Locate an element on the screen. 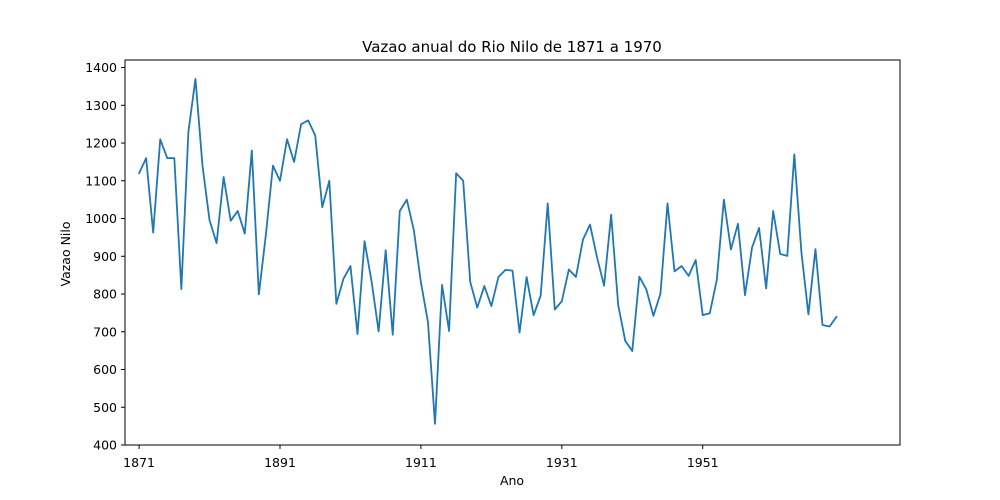  y-tick-label: 400 is located at coordinates (105, 445).